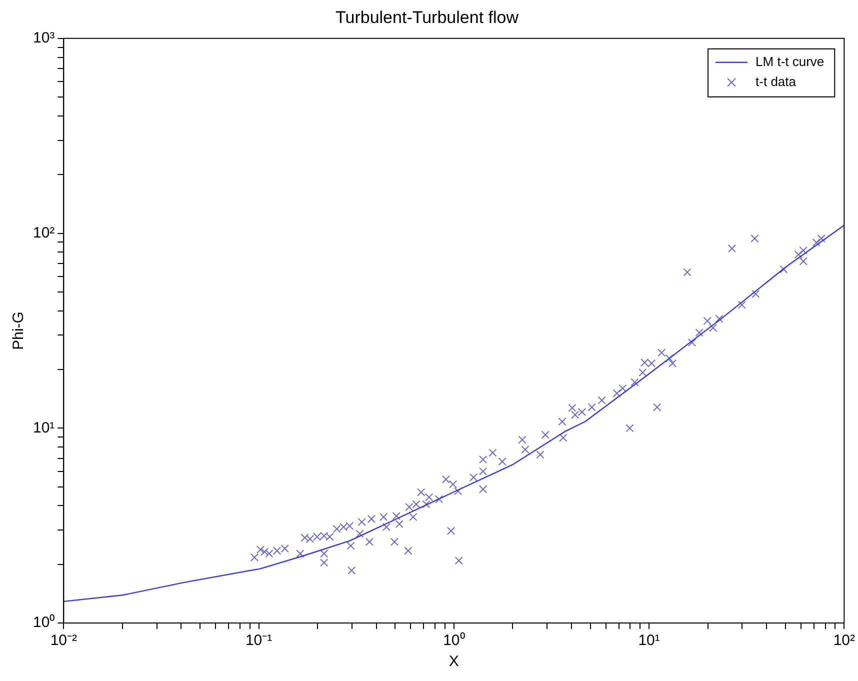 This screenshot has width=858, height=681. I want to click on x-tick-label: 10¹, so click(649, 641).